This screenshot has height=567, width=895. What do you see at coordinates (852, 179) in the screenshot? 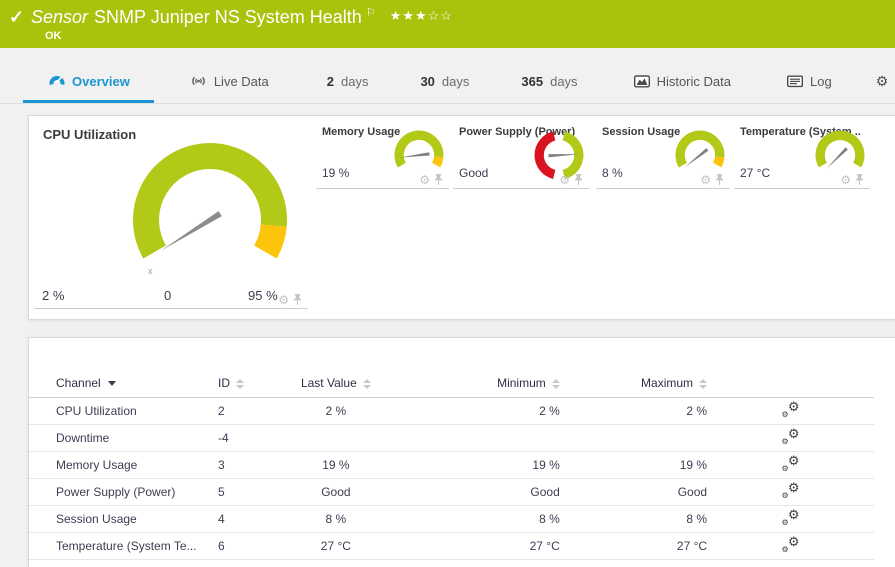
I see `temperature-panel-actions: ⚙` at bounding box center [852, 179].